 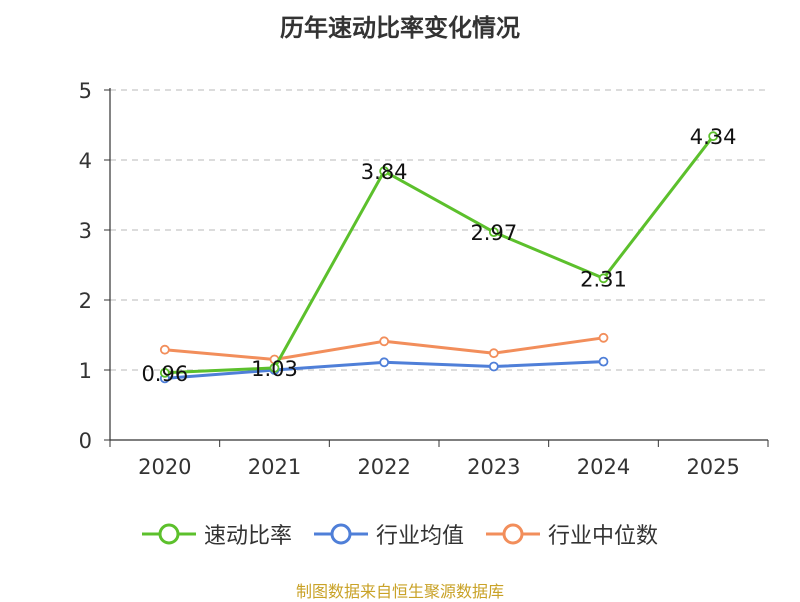 I want to click on y-tick-label: 2, so click(x=85, y=301).